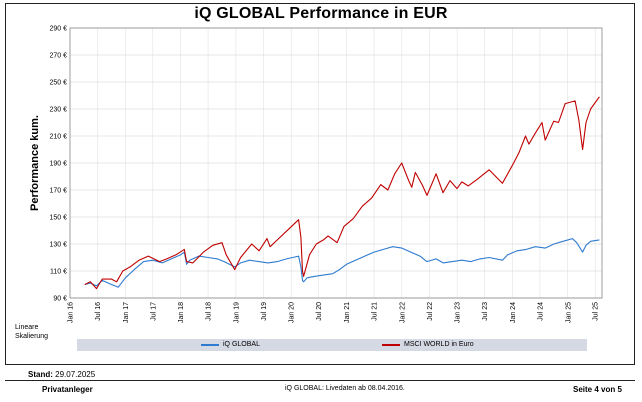 This screenshot has width=642, height=402. I want to click on x-tick-label: Jan 17, so click(126, 312).